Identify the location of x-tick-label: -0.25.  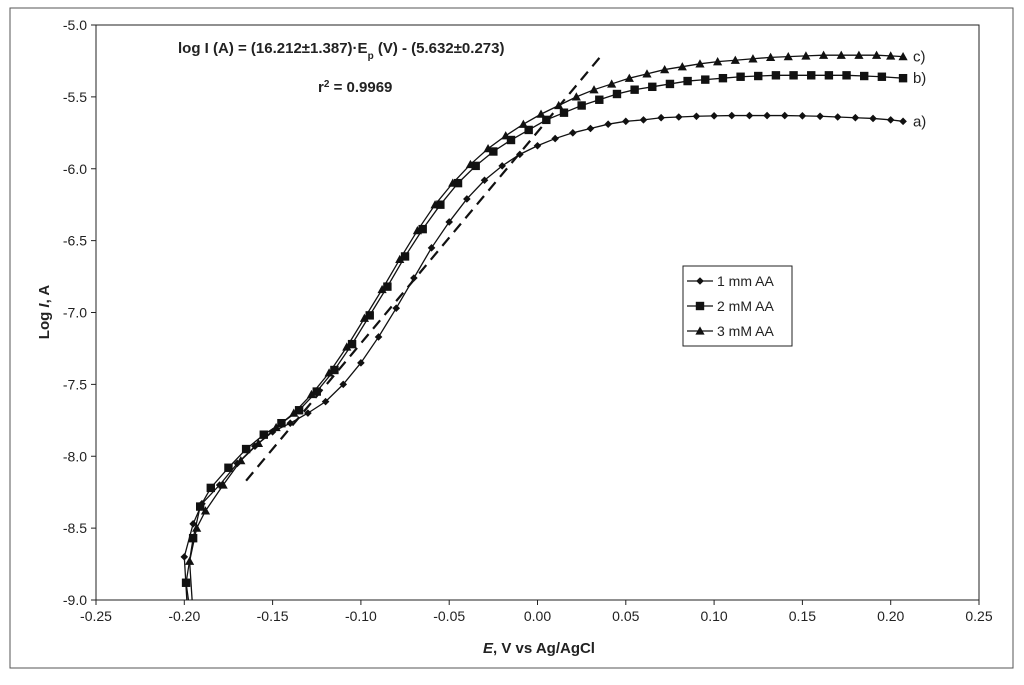
(96, 616).